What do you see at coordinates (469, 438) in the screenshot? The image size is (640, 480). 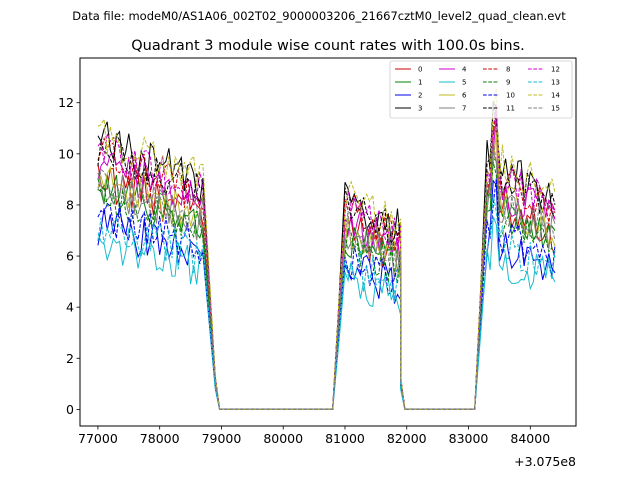 I see `x-tick-label: 83000` at bounding box center [469, 438].